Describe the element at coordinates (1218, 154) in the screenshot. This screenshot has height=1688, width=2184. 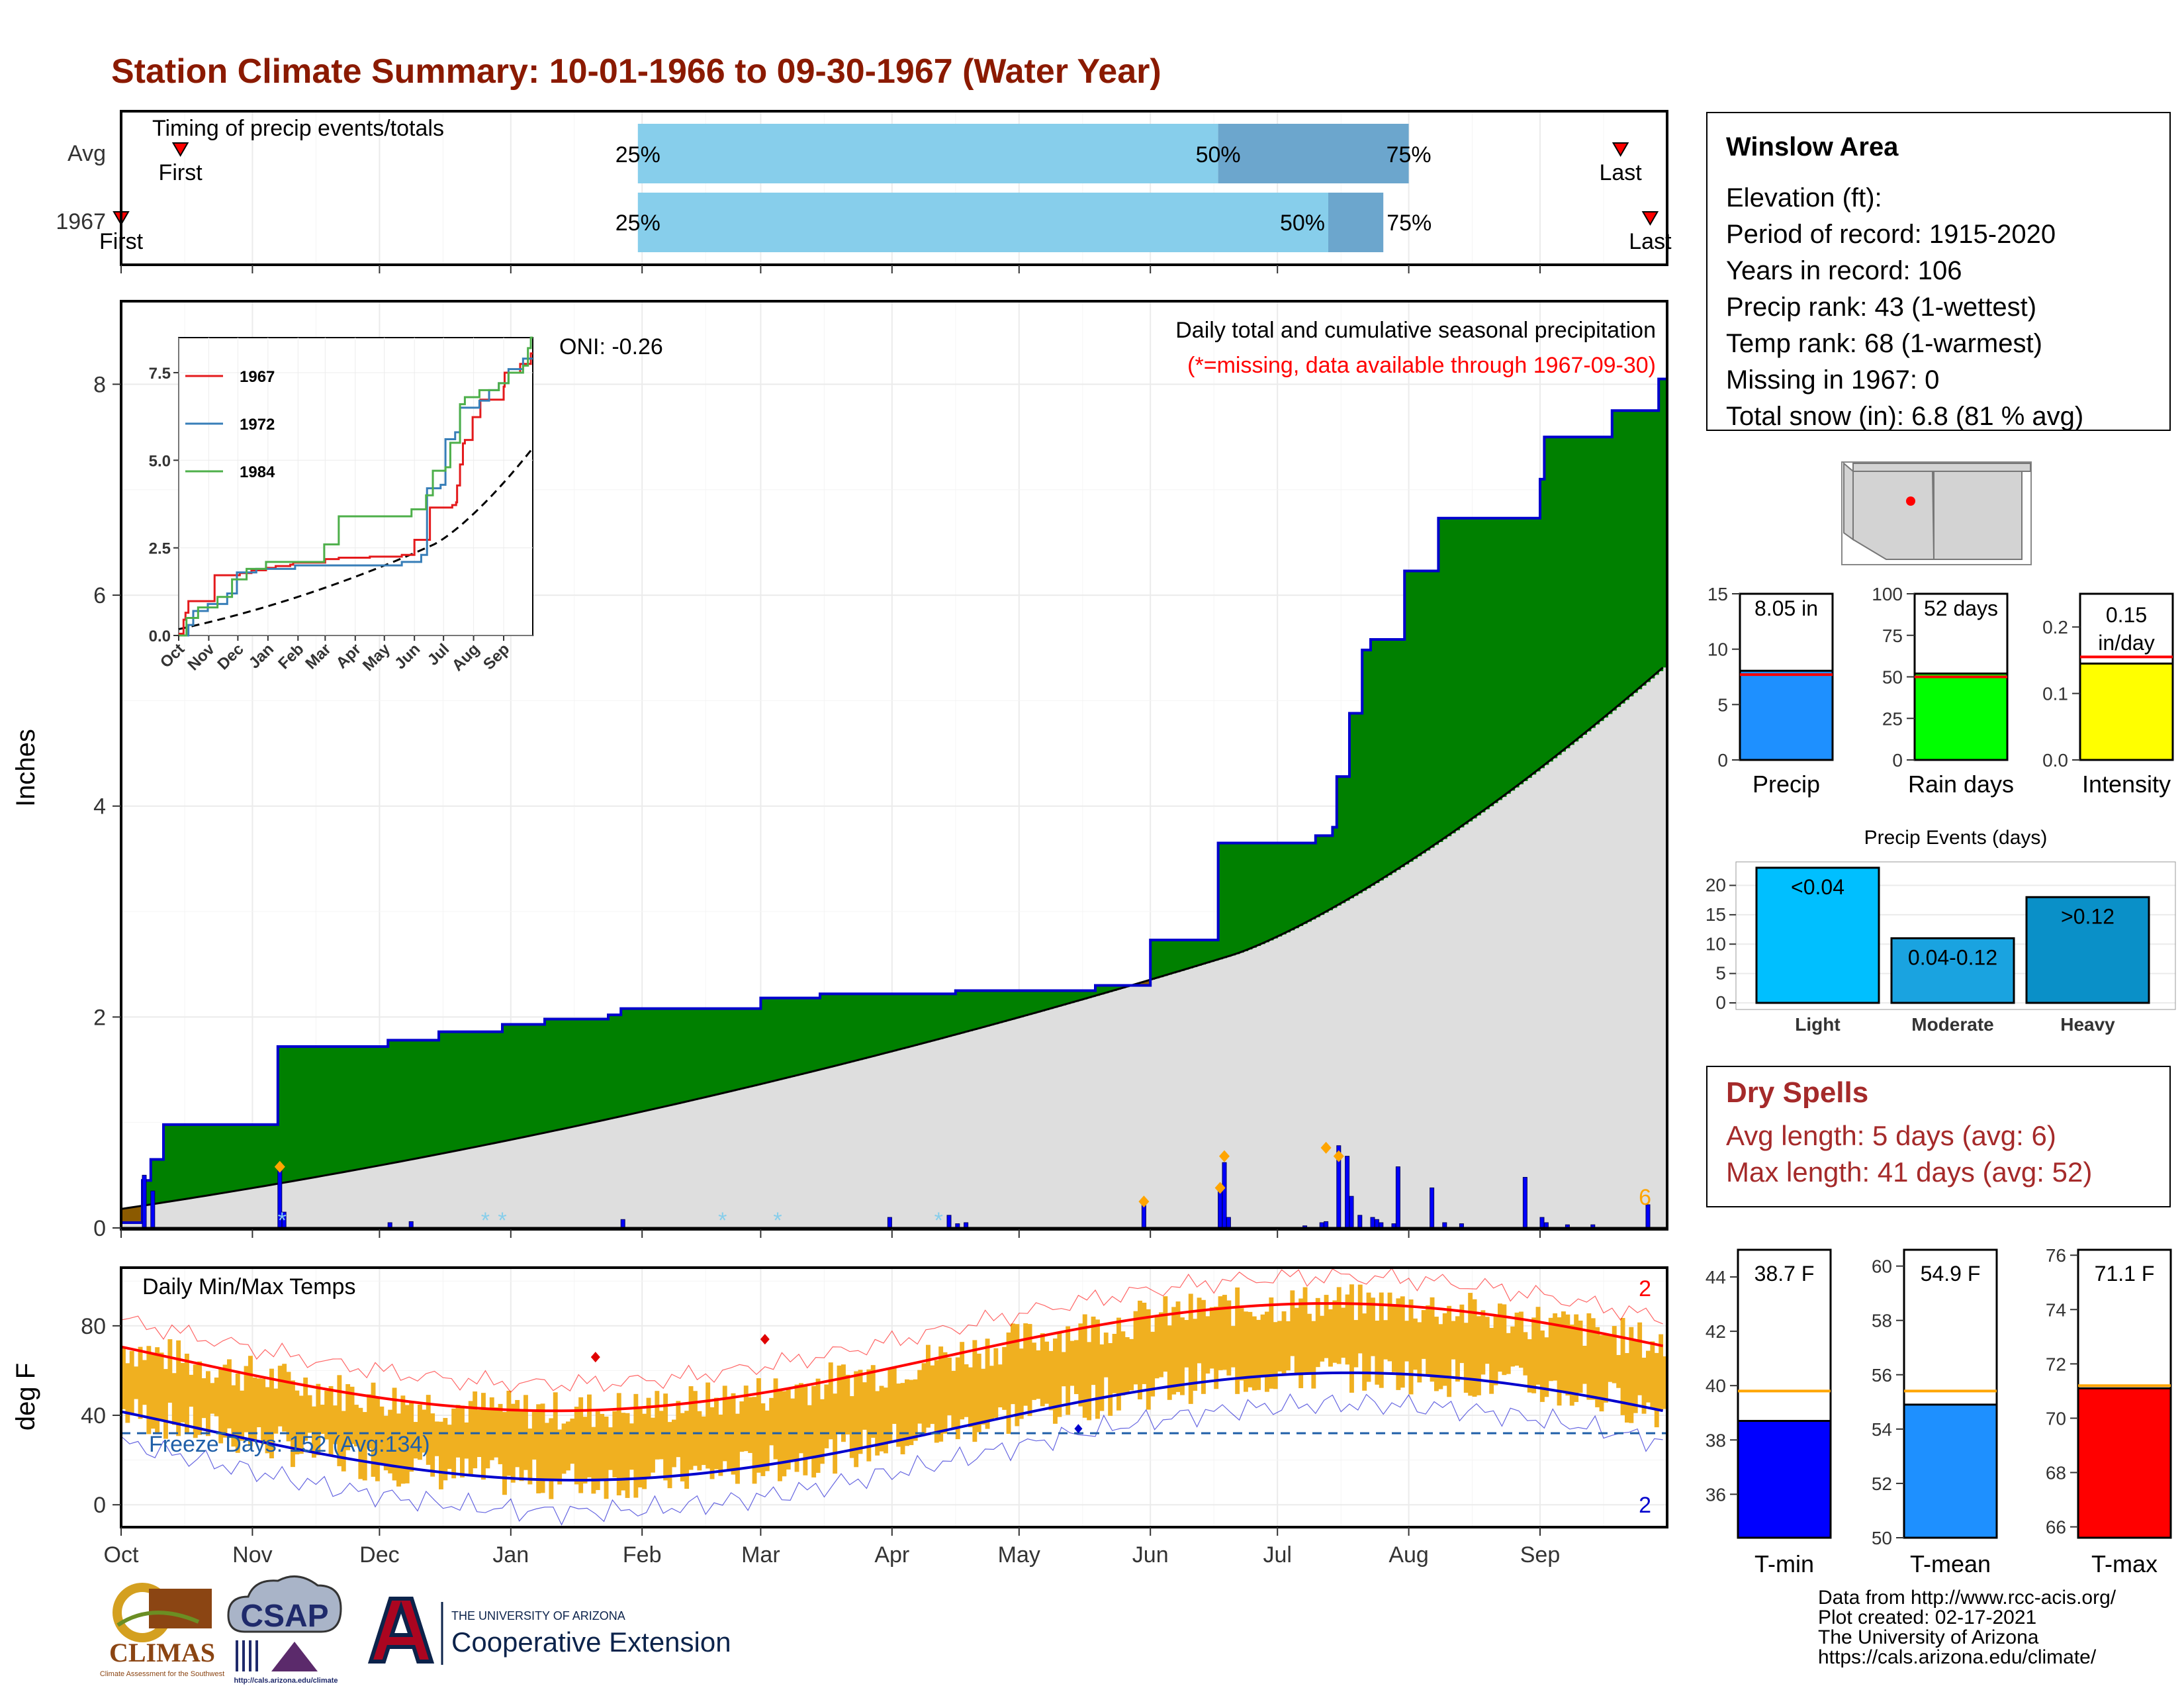
I see `timing-q50-label: 50%` at that location.